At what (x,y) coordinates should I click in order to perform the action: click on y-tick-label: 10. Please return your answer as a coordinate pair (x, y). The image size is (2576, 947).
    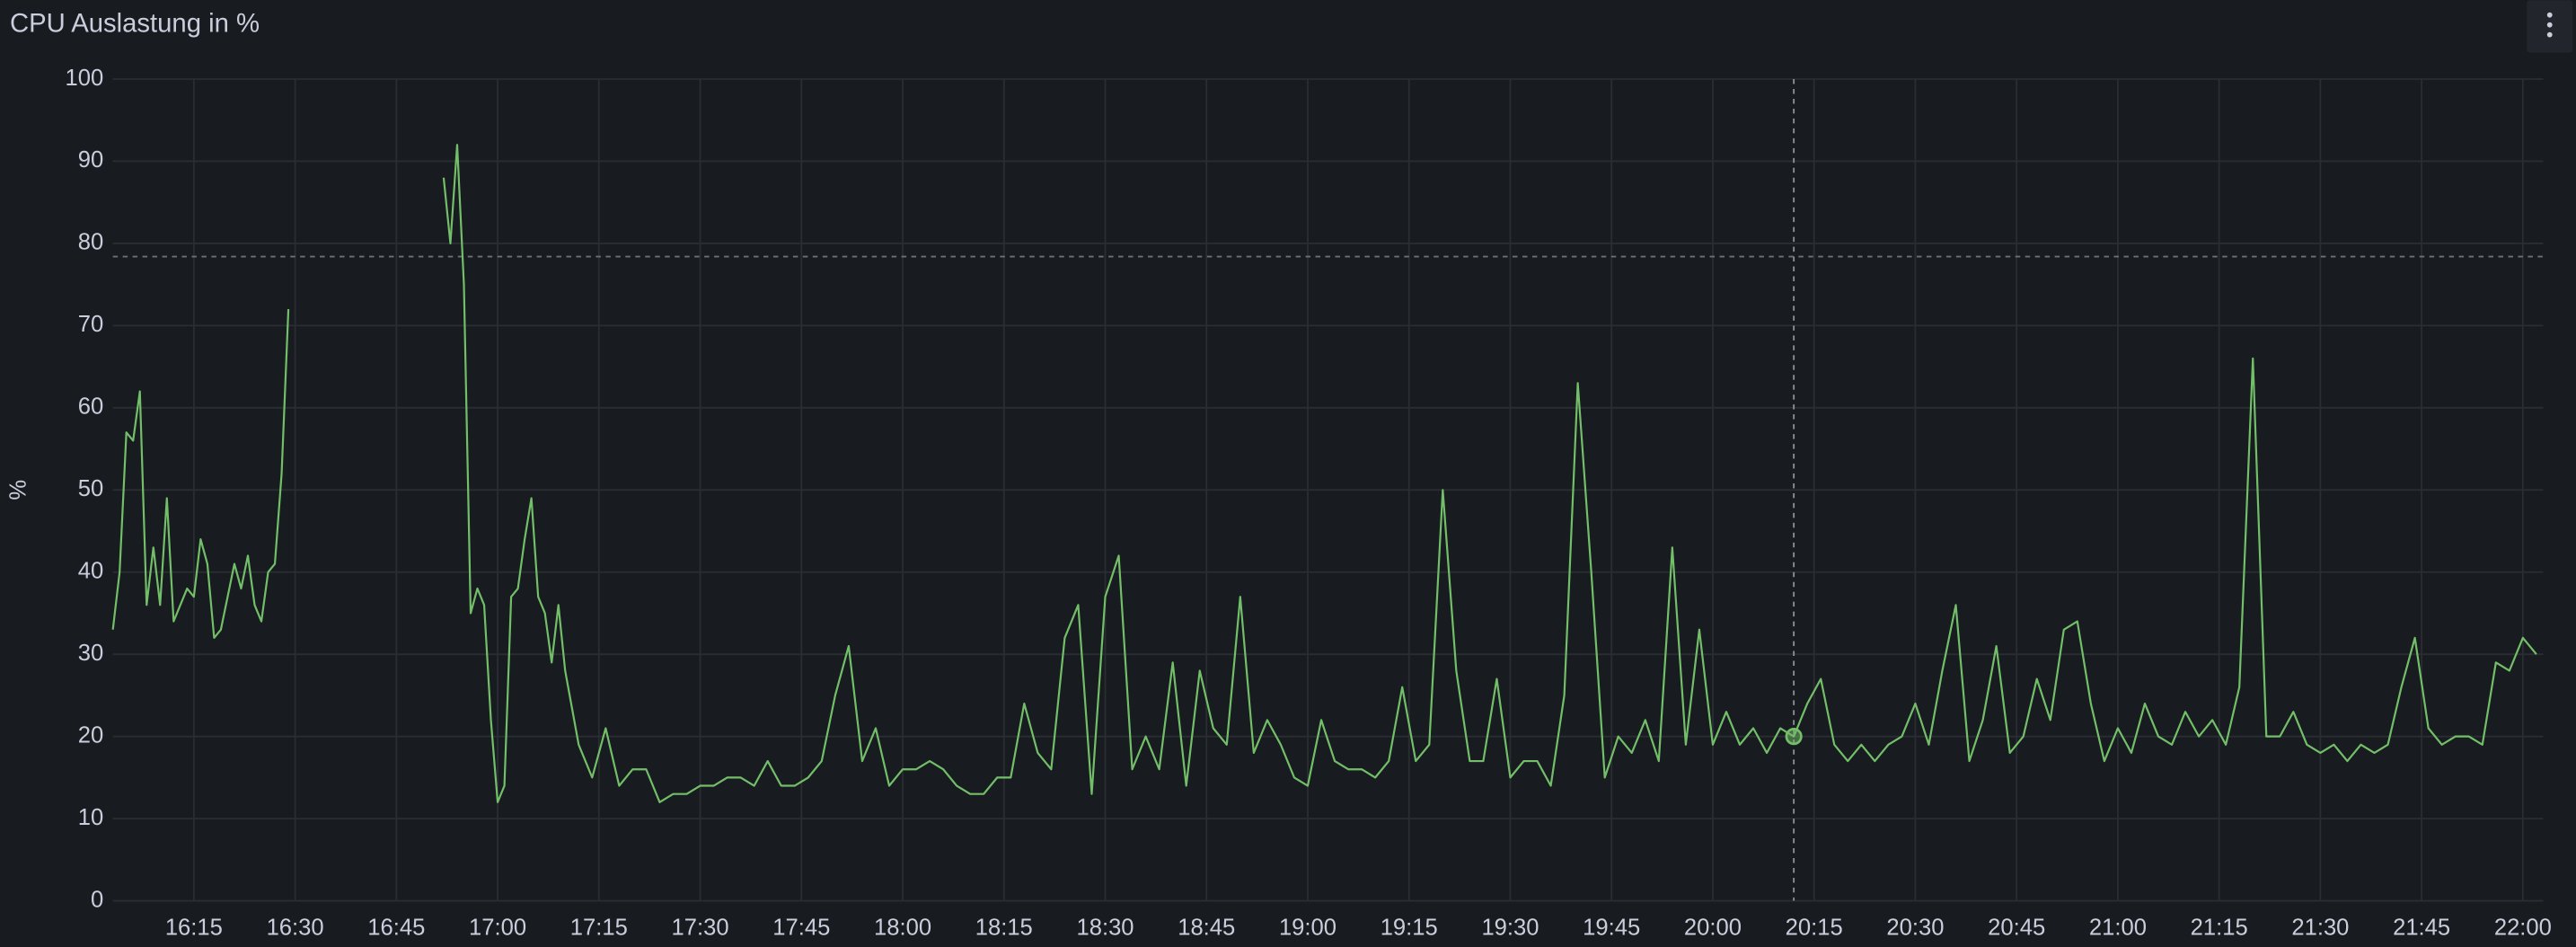
    Looking at the image, I should click on (90, 817).